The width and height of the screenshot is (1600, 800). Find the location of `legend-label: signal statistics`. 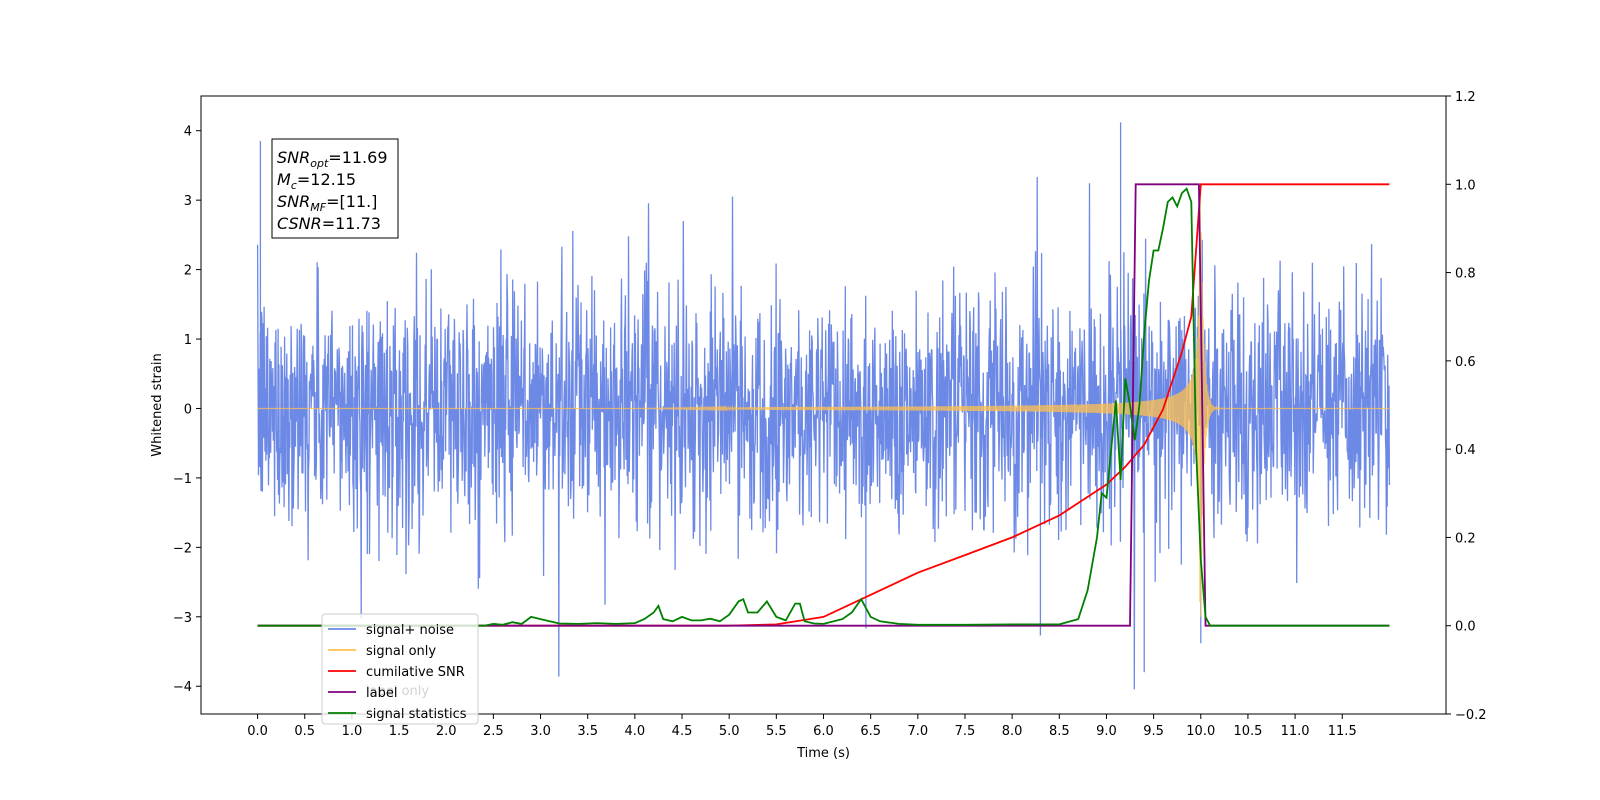

legend-label: signal statistics is located at coordinates (416, 714).